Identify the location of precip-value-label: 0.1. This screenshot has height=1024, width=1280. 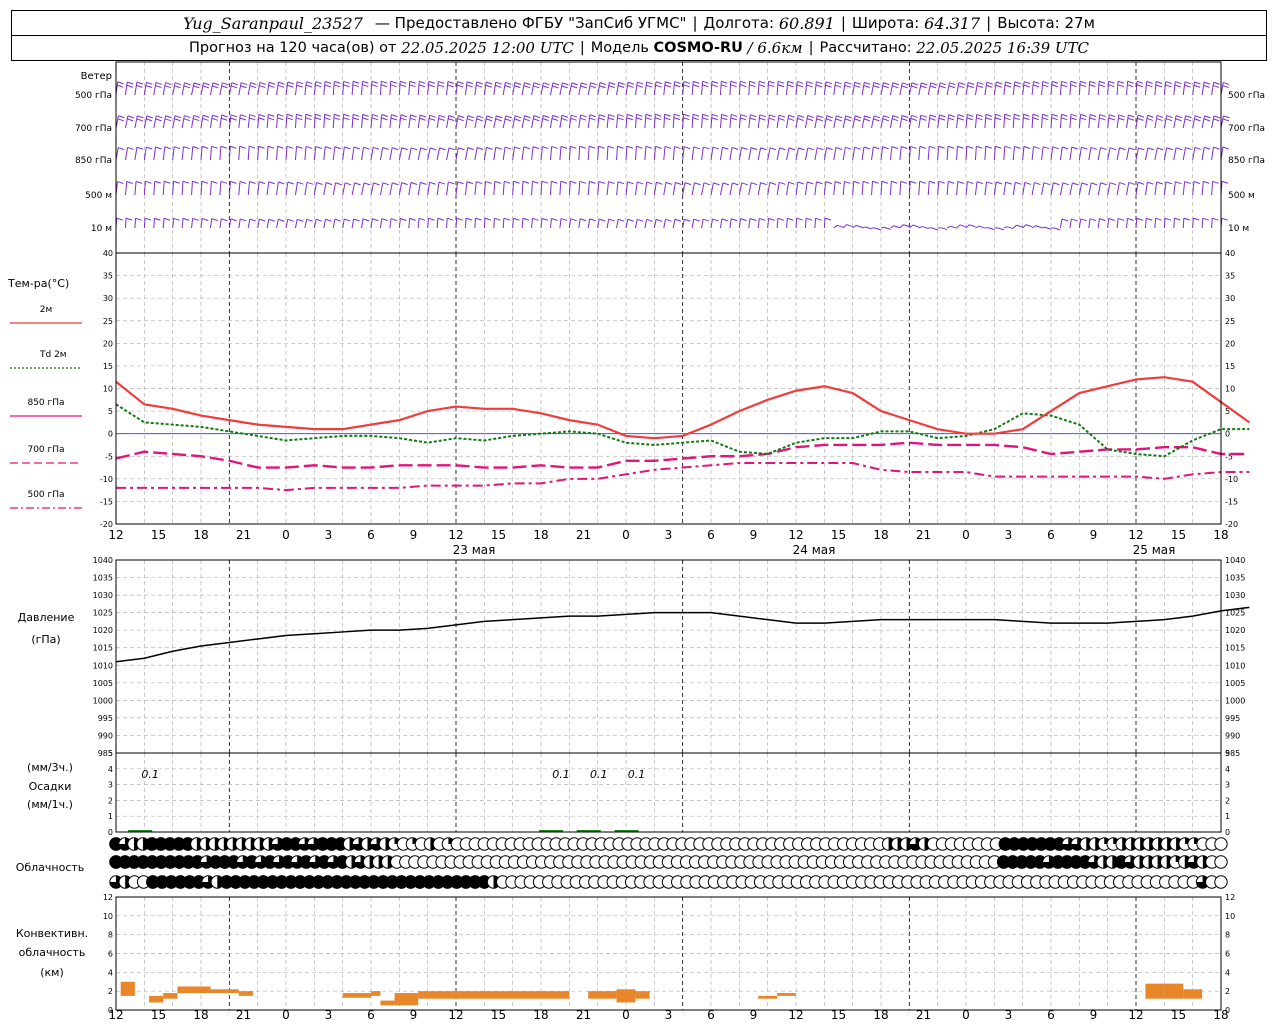
(561, 774).